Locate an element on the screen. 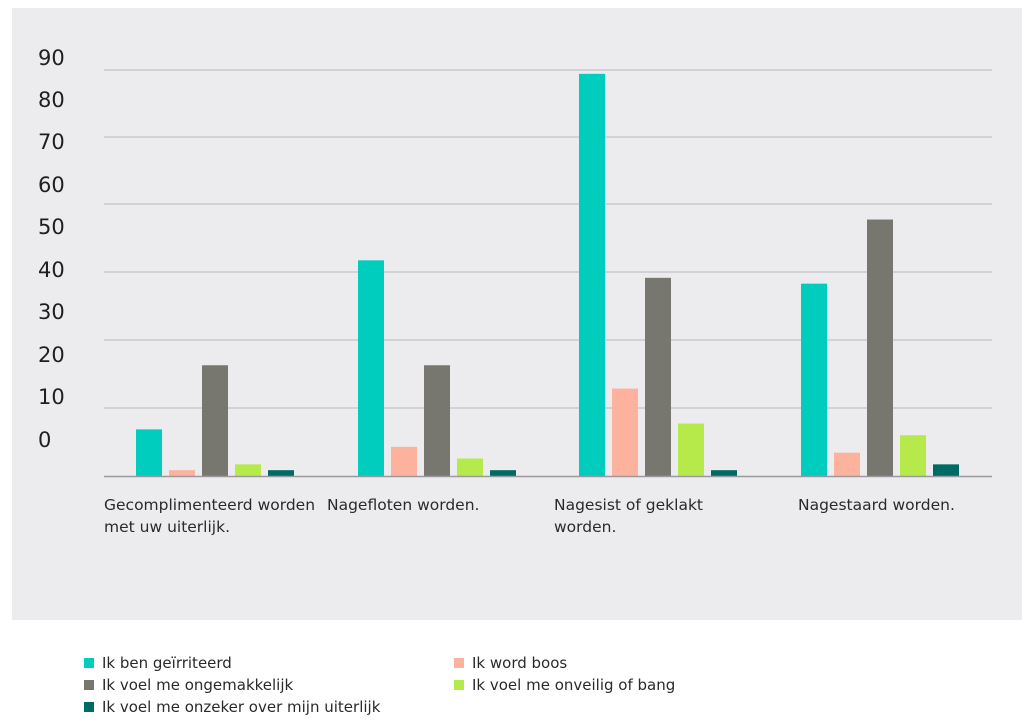 The height and width of the screenshot is (727, 1030). y-axis-ticks: 90 80 70 60 50 40 30 20 10 0 is located at coordinates (51, 249).